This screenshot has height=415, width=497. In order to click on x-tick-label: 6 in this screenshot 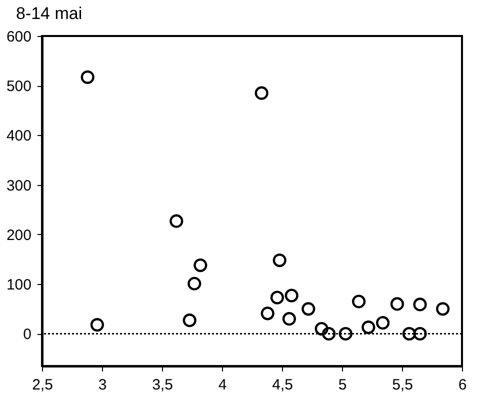, I will do `click(462, 385)`.